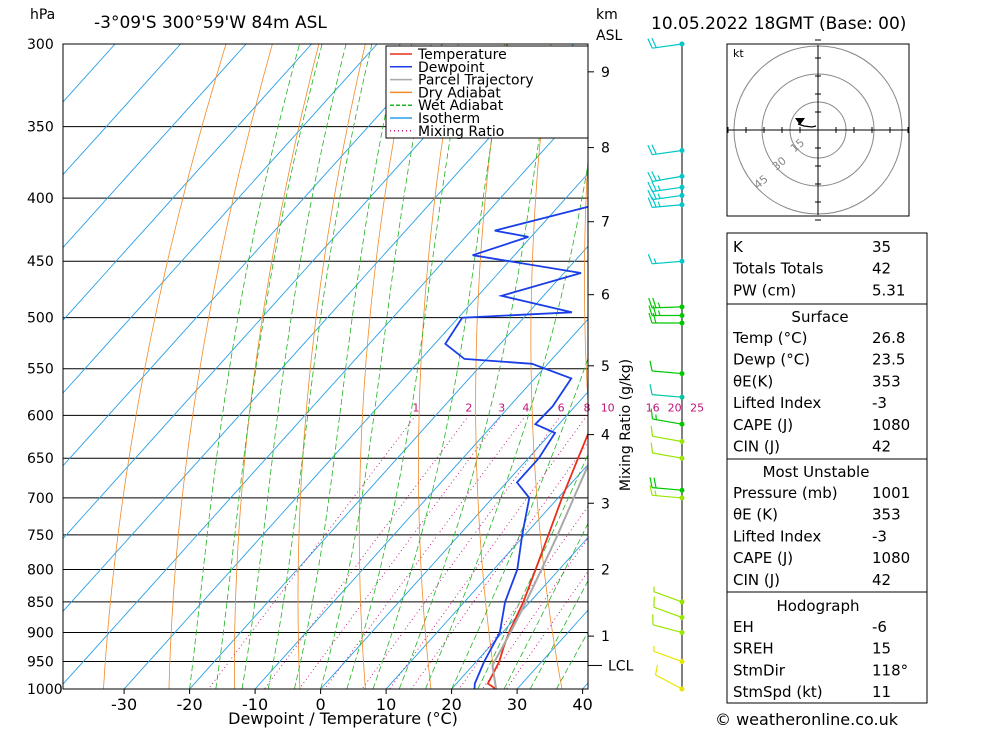 The width and height of the screenshot is (1000, 737). What do you see at coordinates (756, 447) in the screenshot?
I see `surface-label: CIN (J)` at bounding box center [756, 447].